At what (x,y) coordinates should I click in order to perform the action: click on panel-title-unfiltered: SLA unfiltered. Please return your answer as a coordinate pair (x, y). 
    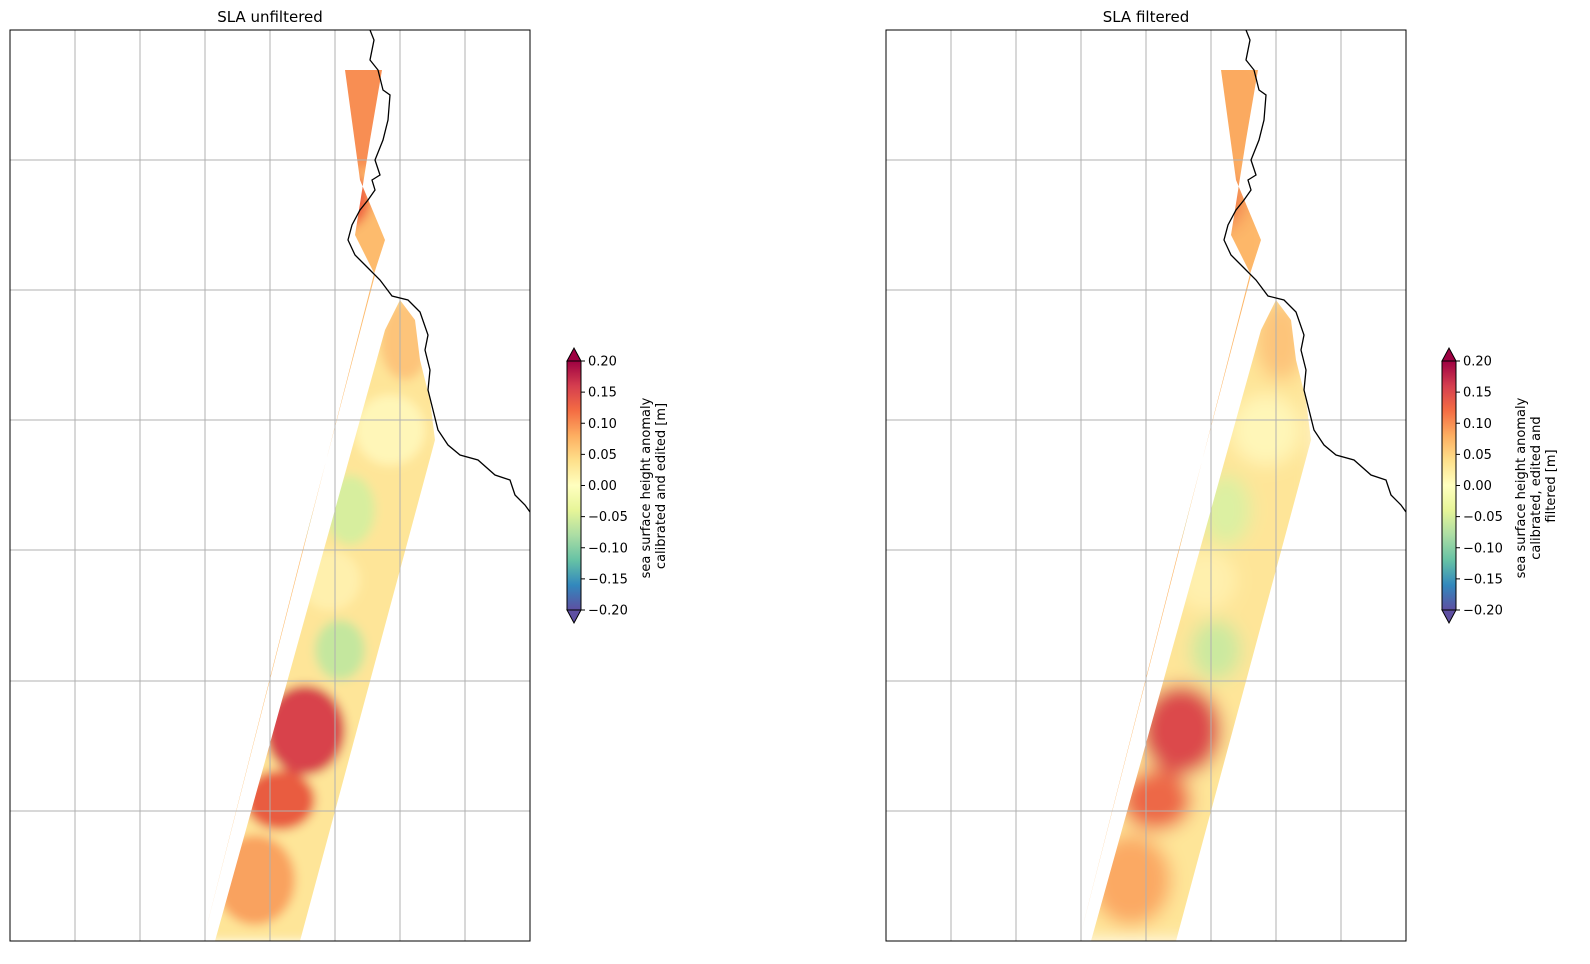
    Looking at the image, I should click on (270, 17).